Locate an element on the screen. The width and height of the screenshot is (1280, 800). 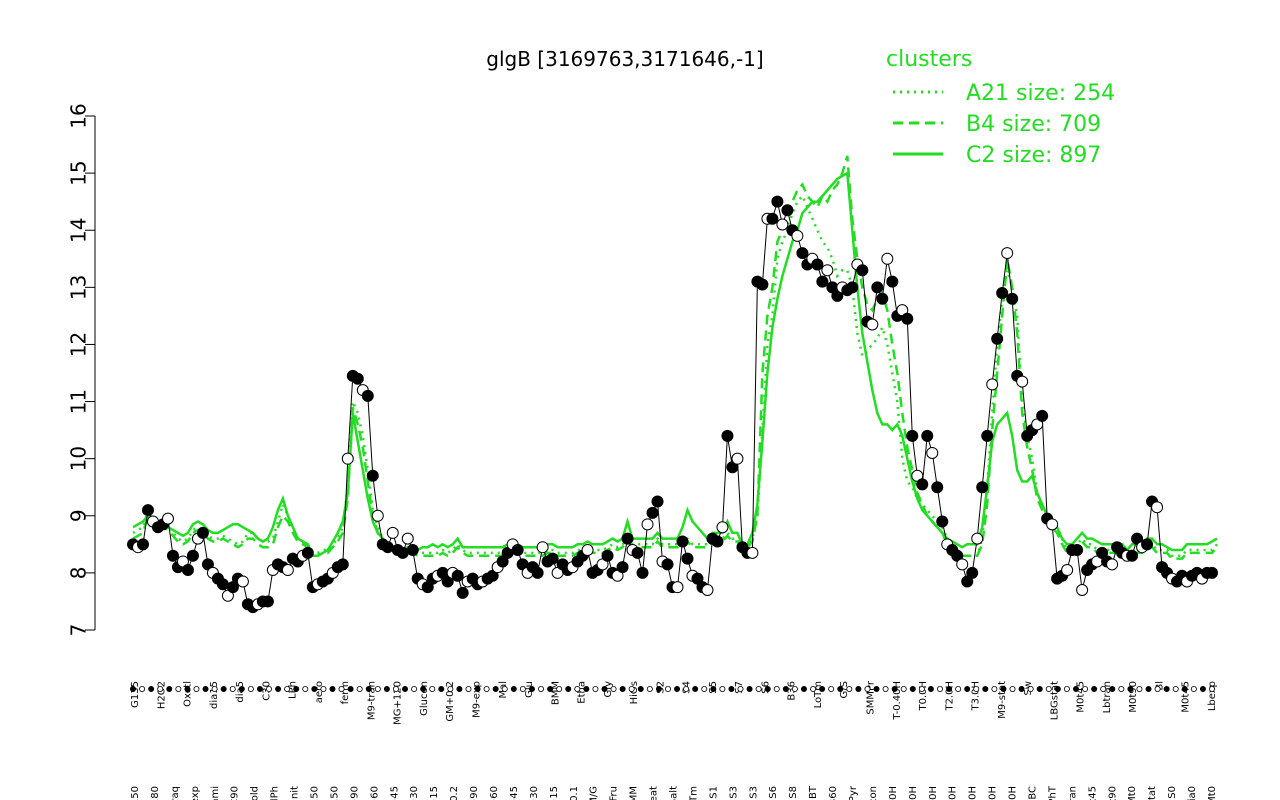
x-tick-label: LPhT is located at coordinates (1052, 792).